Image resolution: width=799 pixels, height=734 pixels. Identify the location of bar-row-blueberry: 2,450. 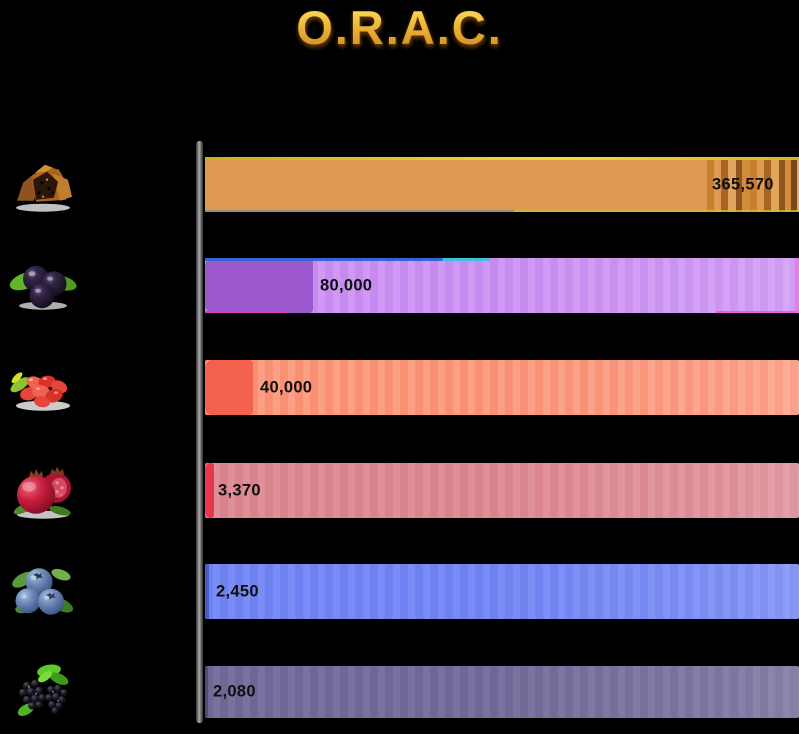
(399, 591).